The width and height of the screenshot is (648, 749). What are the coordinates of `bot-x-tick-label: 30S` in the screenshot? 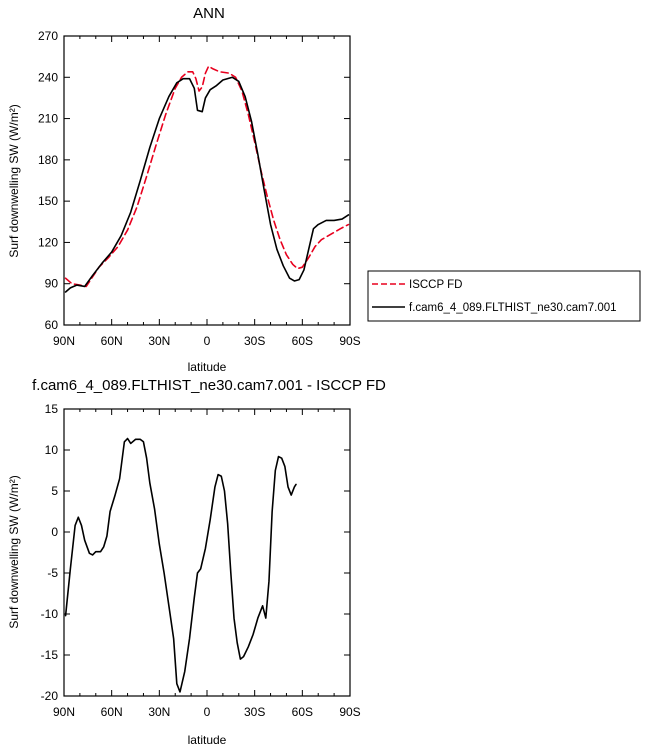 It's located at (254, 712).